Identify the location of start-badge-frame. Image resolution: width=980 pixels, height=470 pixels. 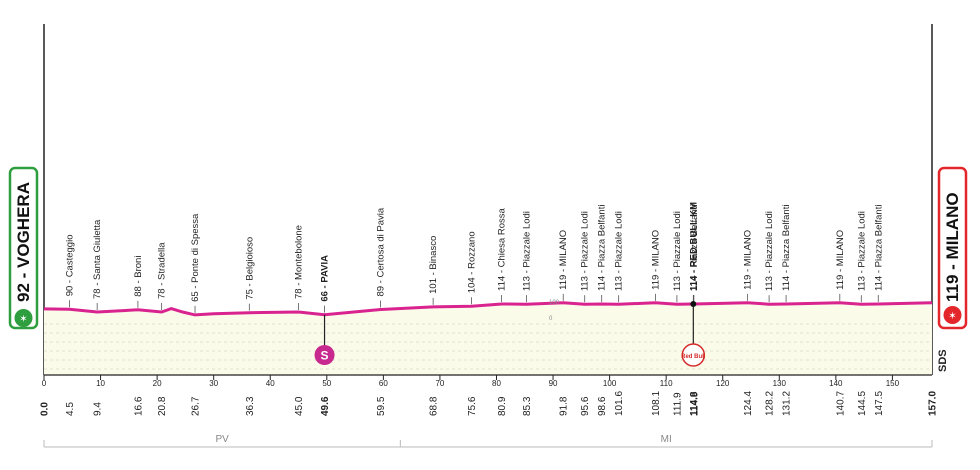
(23, 248).